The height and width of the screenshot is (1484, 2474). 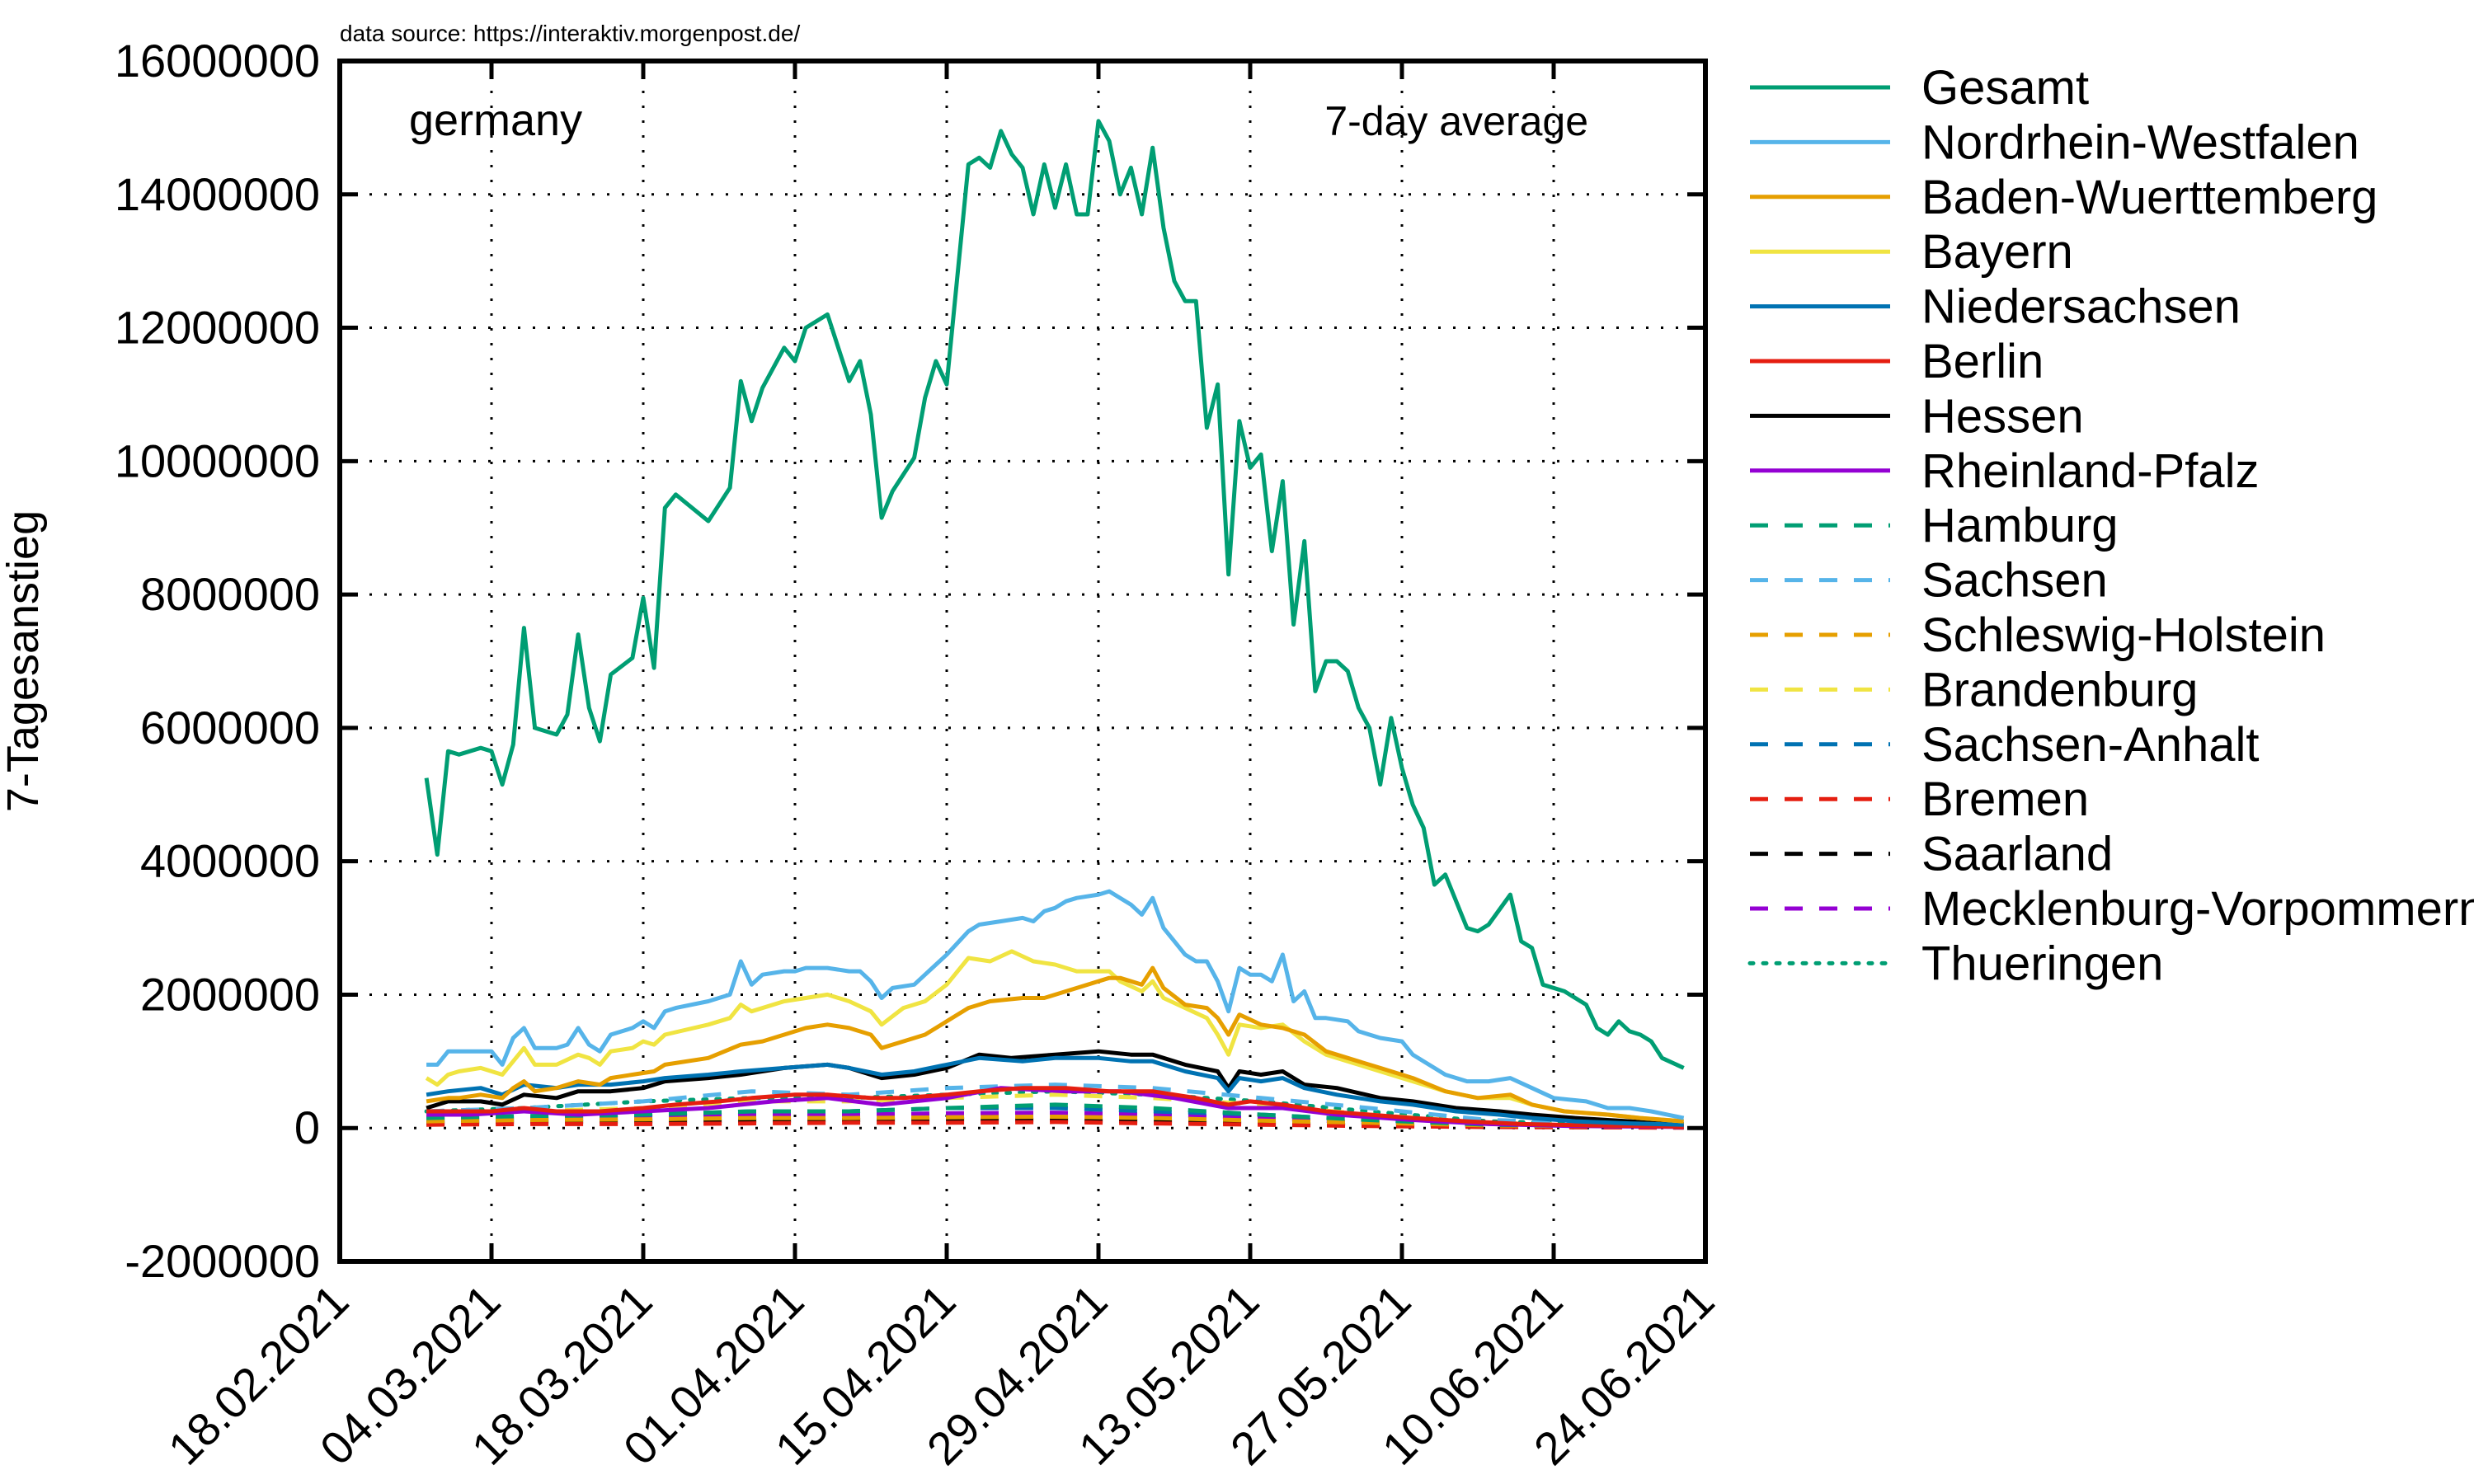 I want to click on legend-label: Bayern, so click(x=1997, y=252).